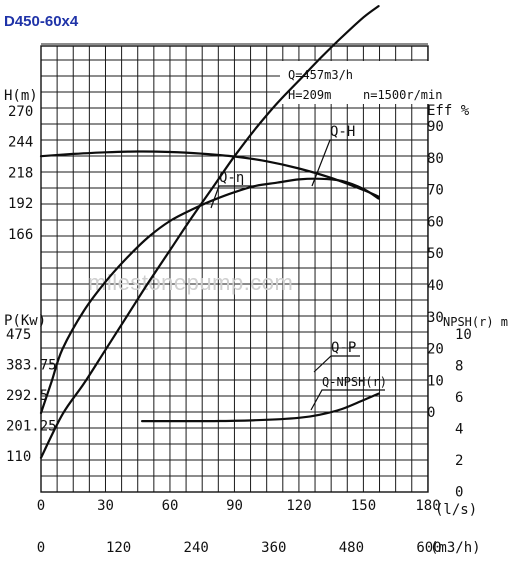 This screenshot has width=513, height=564. What do you see at coordinates (41, 21) in the screenshot?
I see `chart-title: D450-60x4` at bounding box center [41, 21].